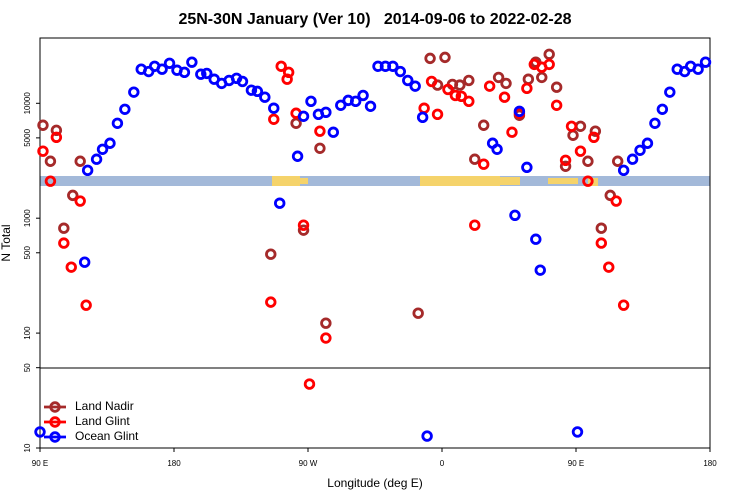  Describe the element at coordinates (576, 463) in the screenshot. I see `x-tick-label: 90 E` at that location.